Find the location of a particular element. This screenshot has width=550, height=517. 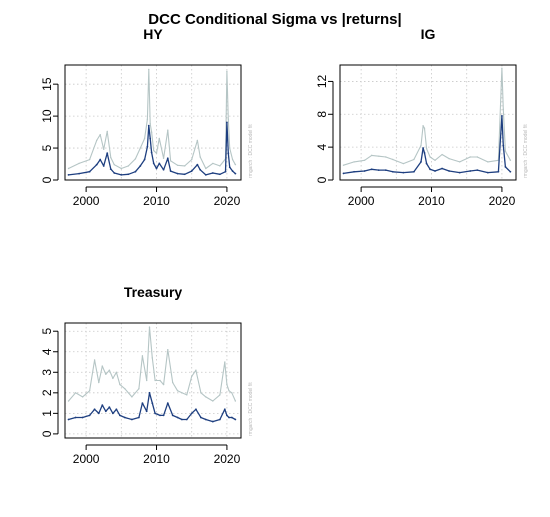

treasury-x-tick-label: 2000 is located at coordinates (86, 459).